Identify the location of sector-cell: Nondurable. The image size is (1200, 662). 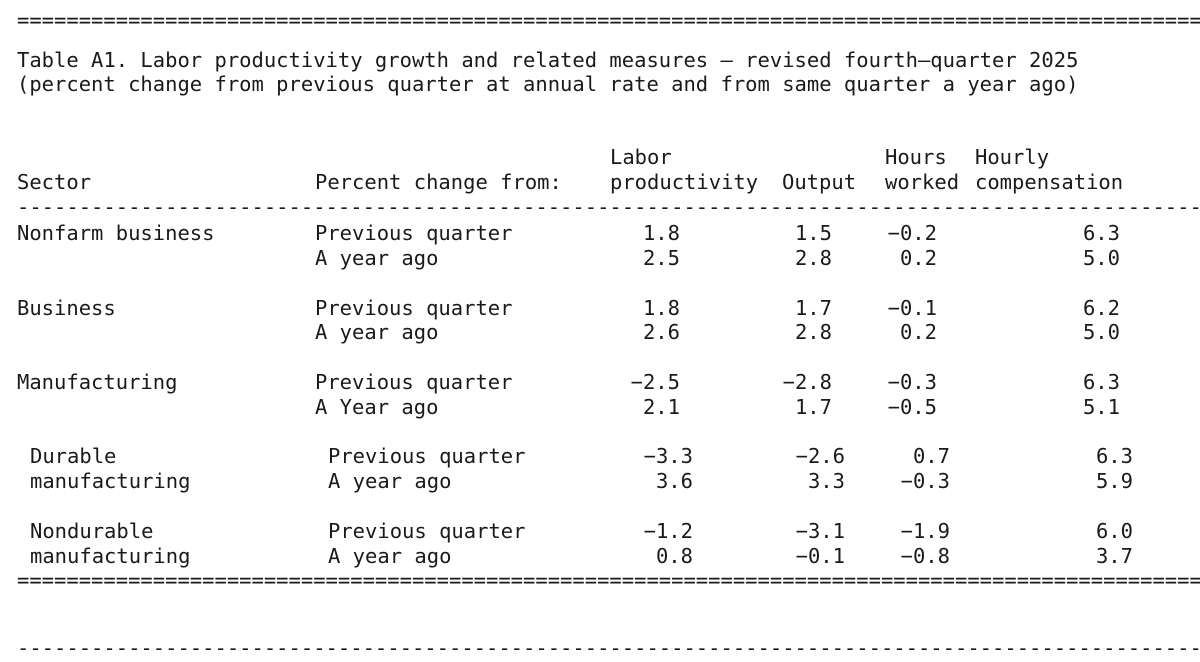
(92, 530).